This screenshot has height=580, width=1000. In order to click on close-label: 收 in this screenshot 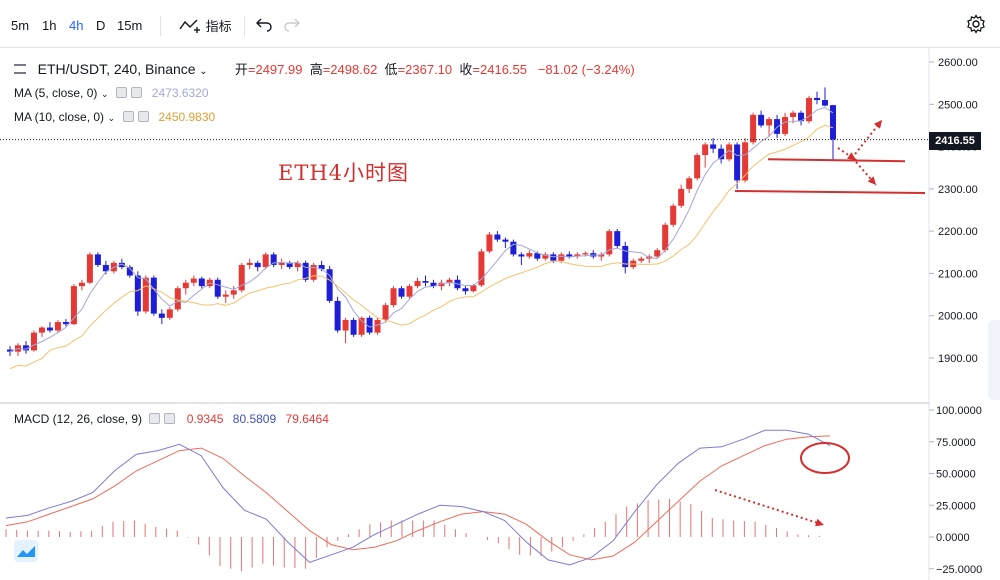, I will do `click(466, 69)`.